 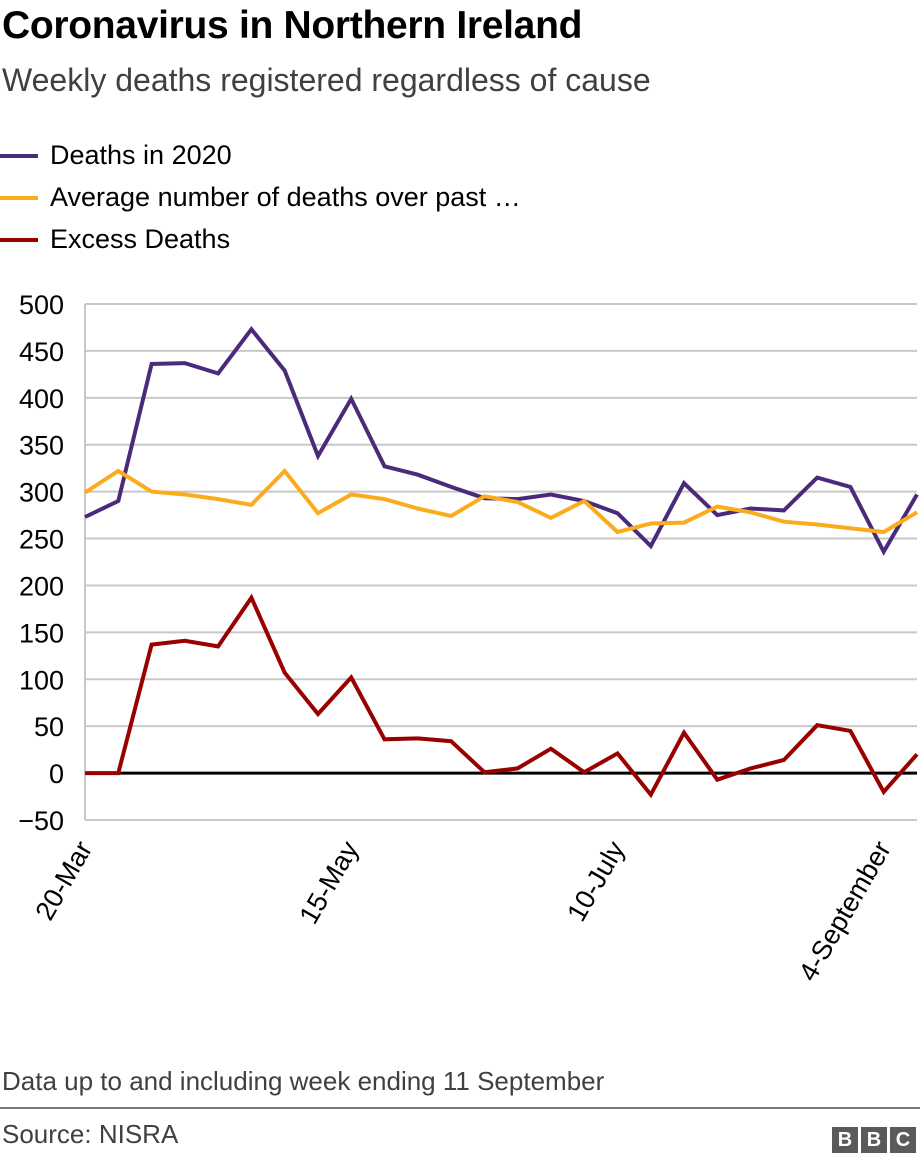 I want to click on bbc-logo-letter: C, so click(x=903, y=1140).